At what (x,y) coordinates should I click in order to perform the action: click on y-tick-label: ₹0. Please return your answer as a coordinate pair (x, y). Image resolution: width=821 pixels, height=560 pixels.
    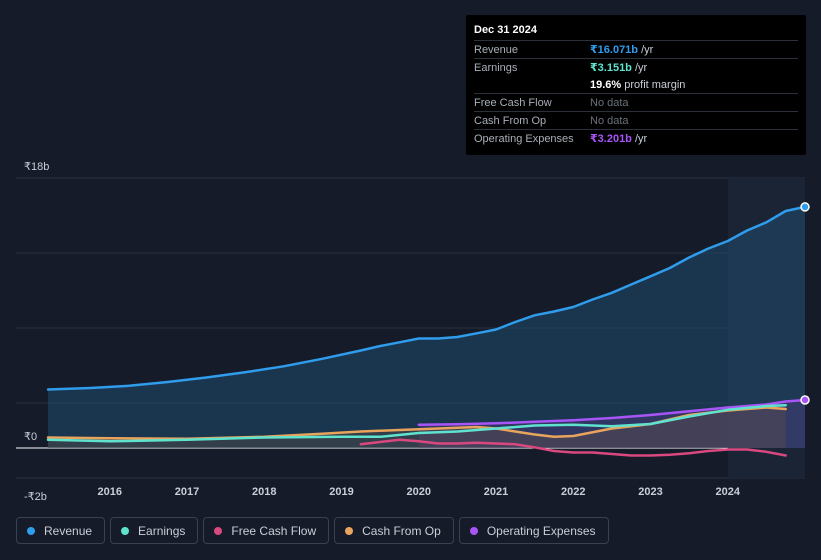
    Looking at the image, I should click on (30, 437).